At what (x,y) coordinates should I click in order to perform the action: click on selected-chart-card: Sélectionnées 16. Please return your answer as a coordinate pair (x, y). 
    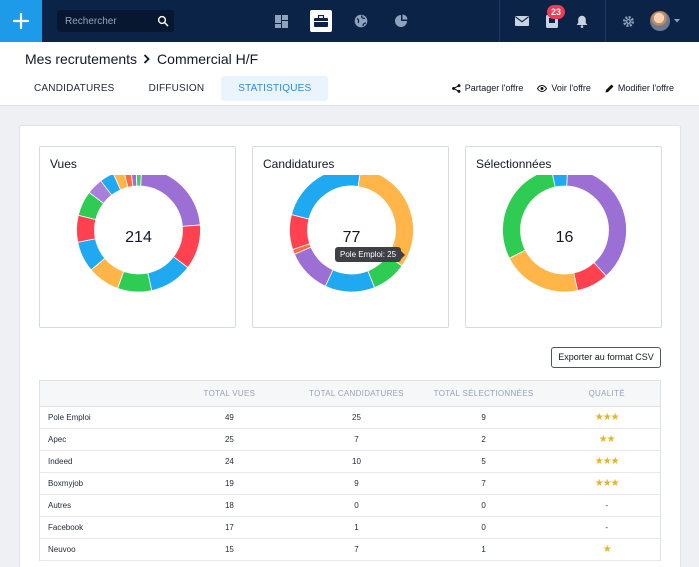
    Looking at the image, I should click on (563, 237).